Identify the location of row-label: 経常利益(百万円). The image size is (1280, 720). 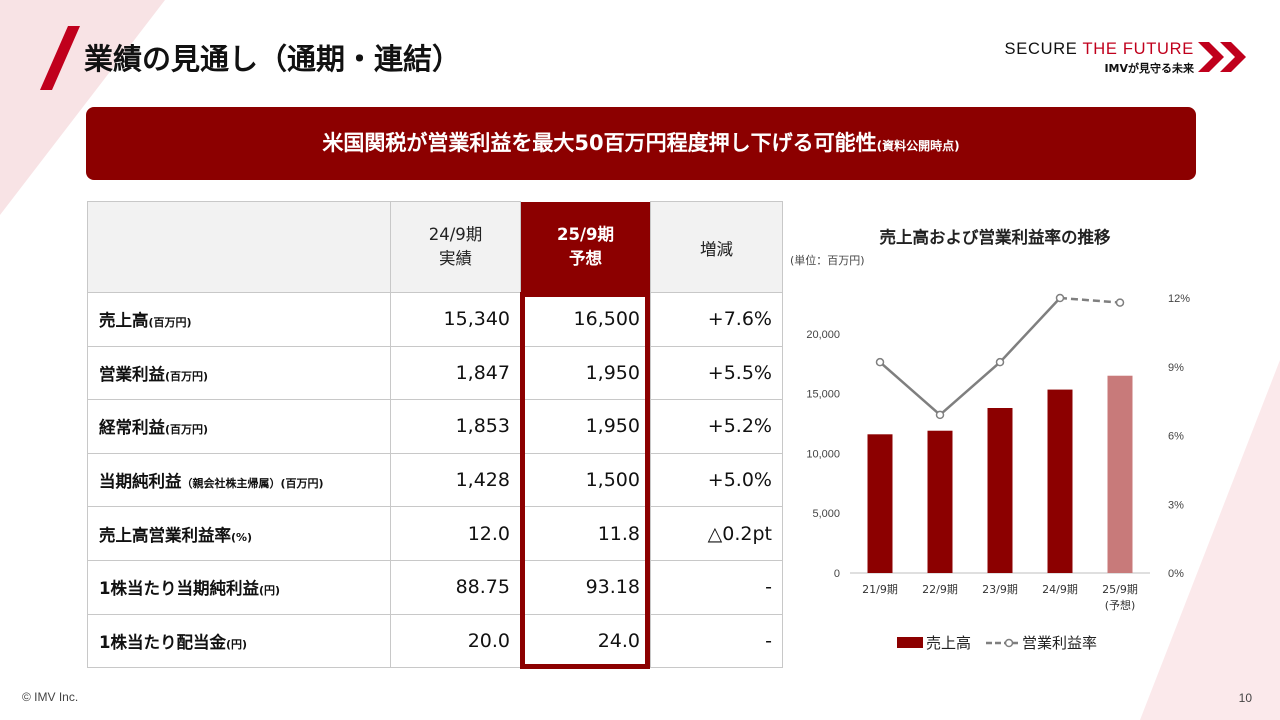
(239, 426).